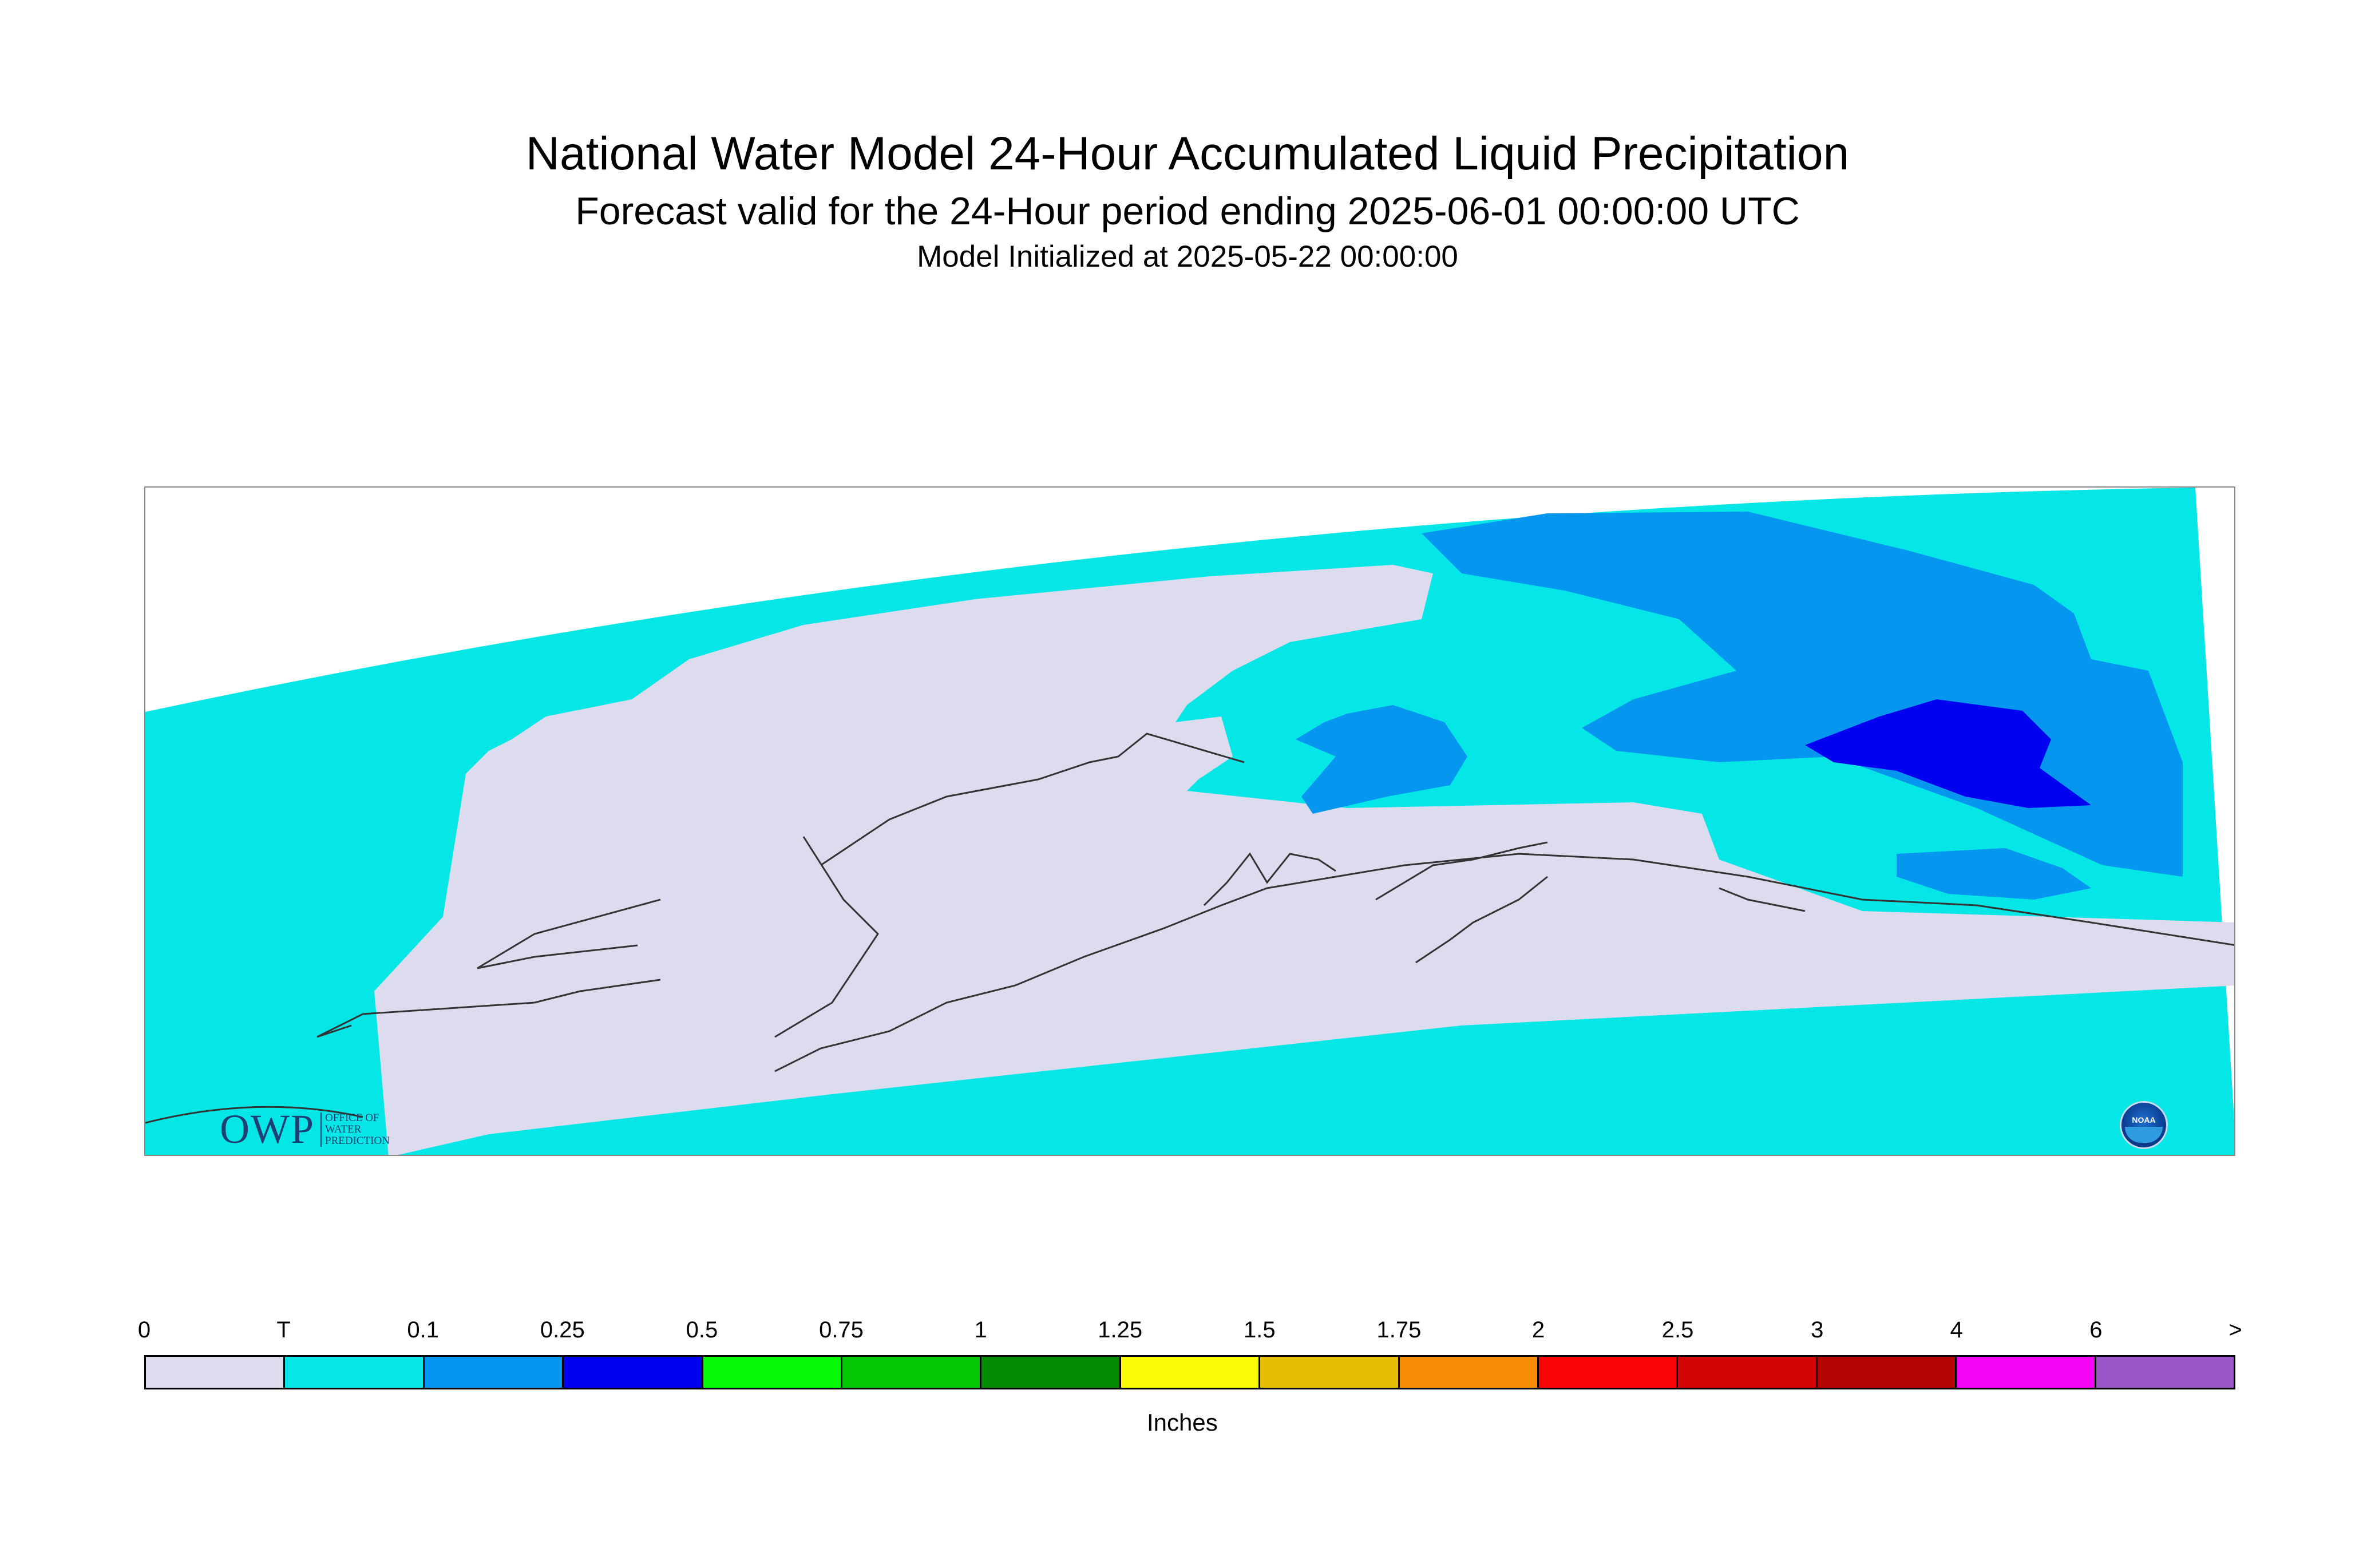 The height and width of the screenshot is (1568, 2375). What do you see at coordinates (1994, 874) in the screenshot?
I see `precip-0p1-area-south` at bounding box center [1994, 874].